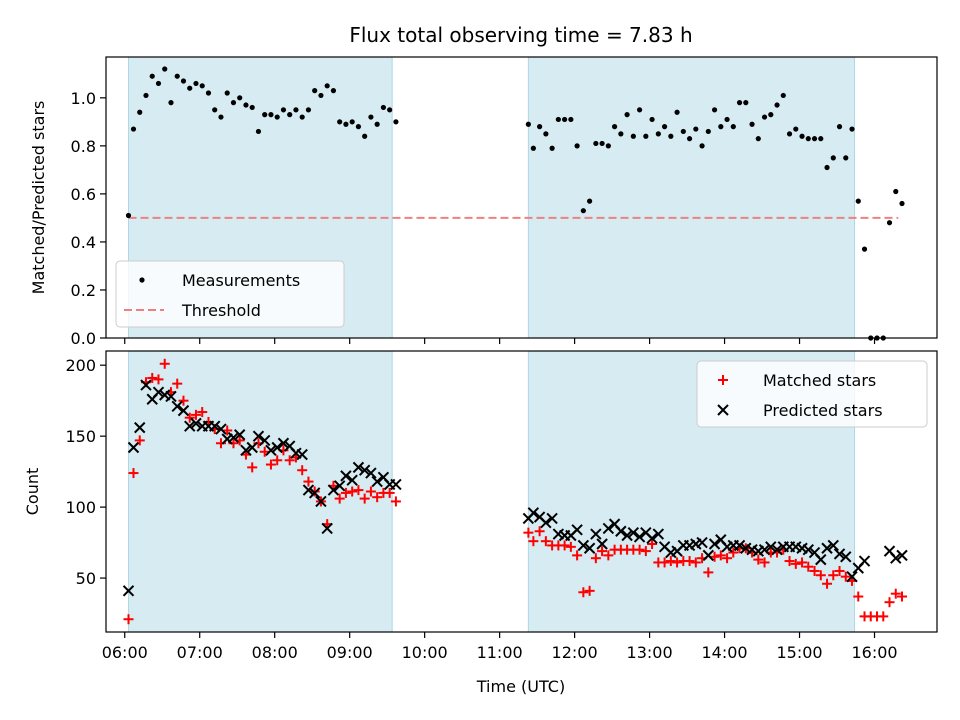  What do you see at coordinates (350, 652) in the screenshot?
I see `x-tick-label: 09:00` at bounding box center [350, 652].